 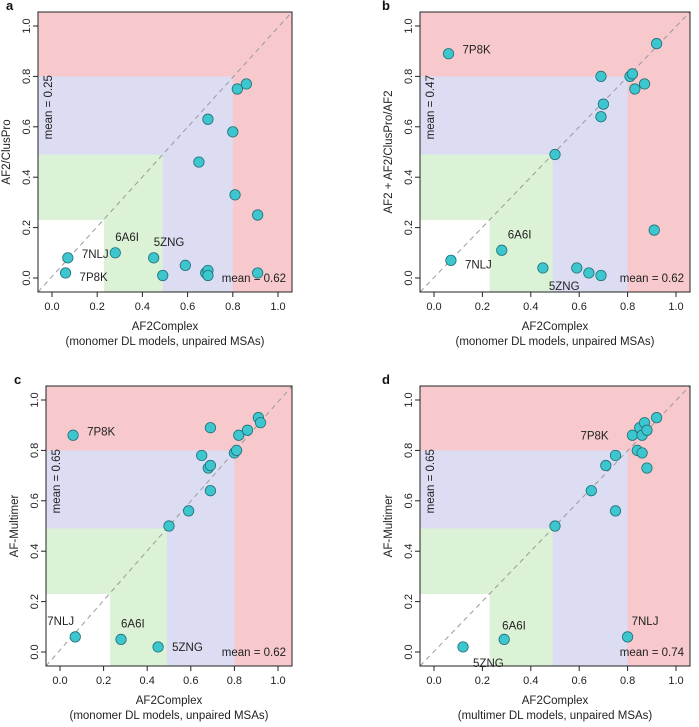 I want to click on panel-letter: b, so click(x=386, y=6).